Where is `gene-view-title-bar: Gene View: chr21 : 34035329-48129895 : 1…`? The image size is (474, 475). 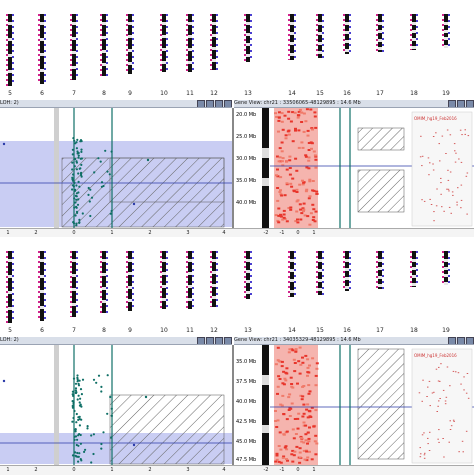 gene-view-title-bar: Gene View: chr21 : 34035329-48129895 : 1… is located at coordinates (354, 341).